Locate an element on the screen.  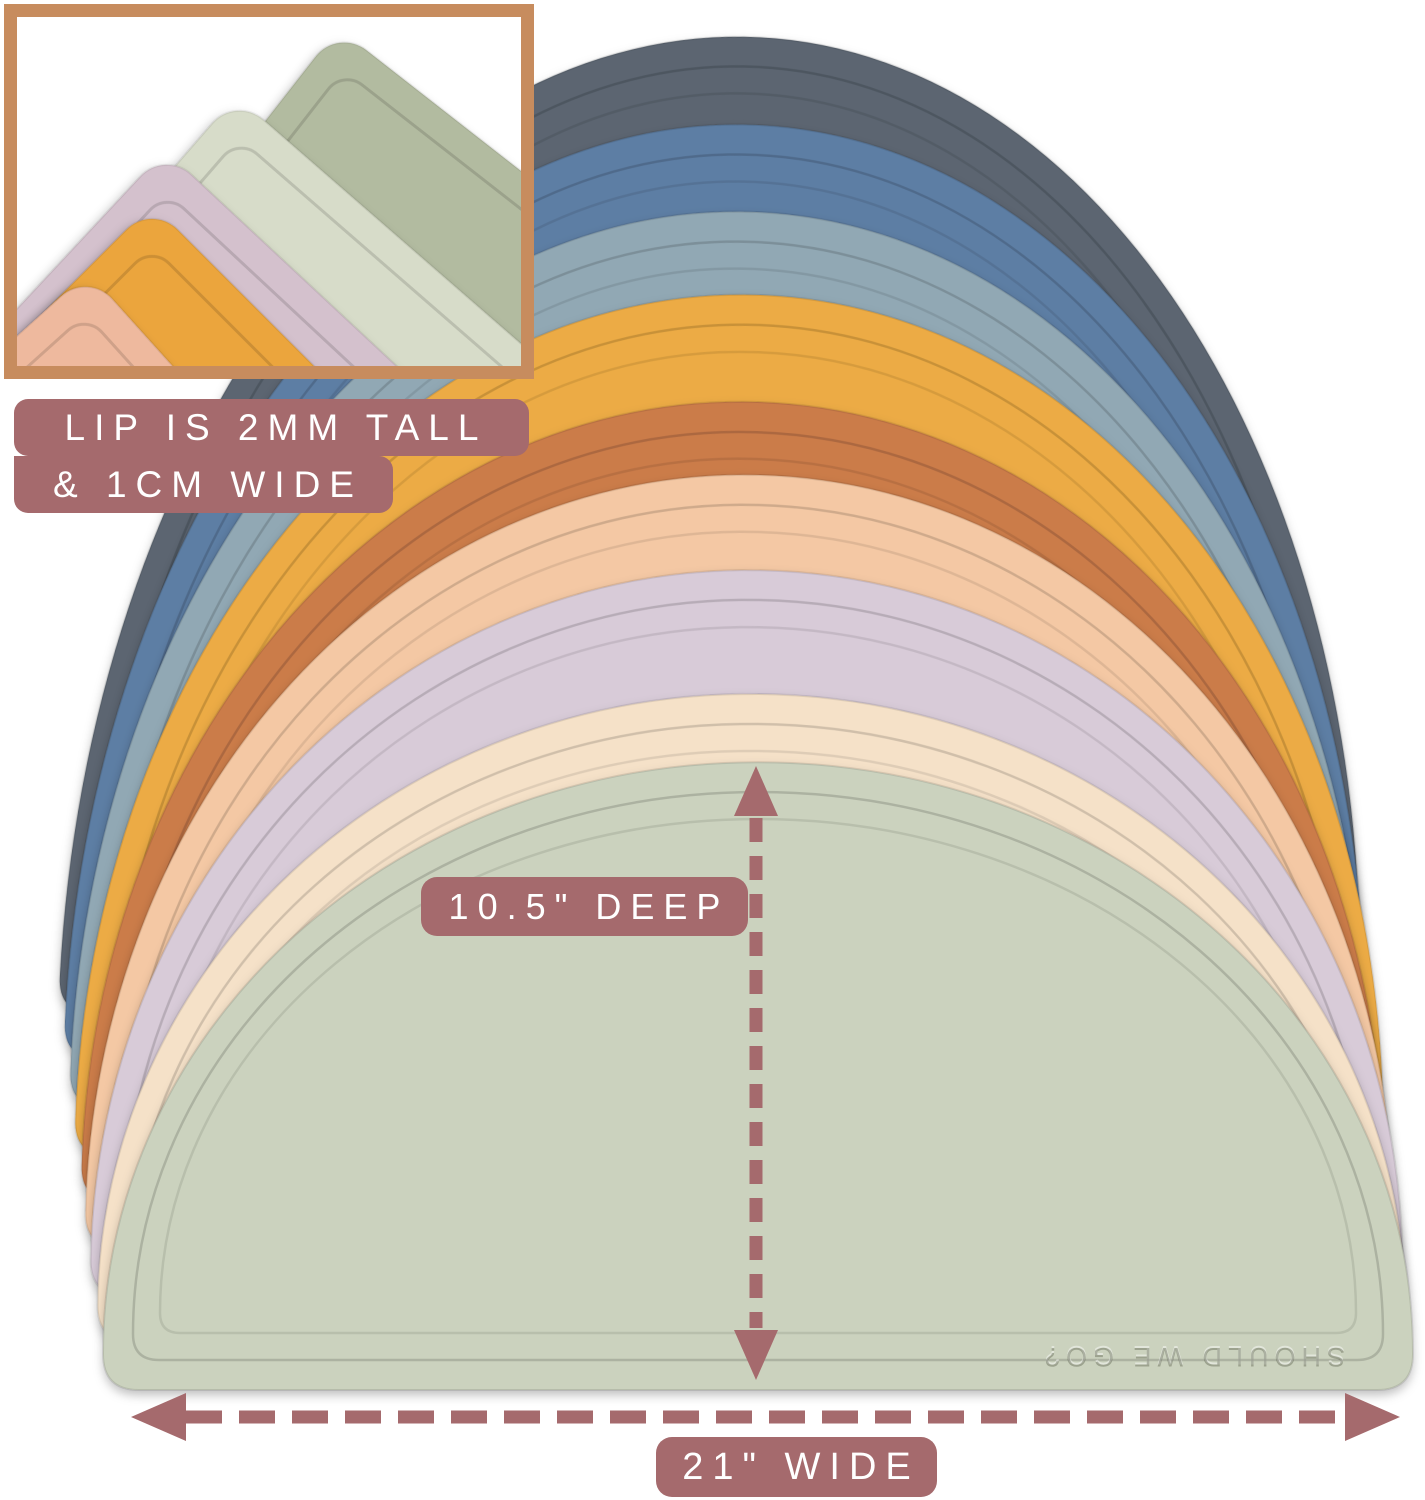
embossed-text: SHOULD WE GO?SHOULD WE GO? is located at coordinates (1192, 1356).